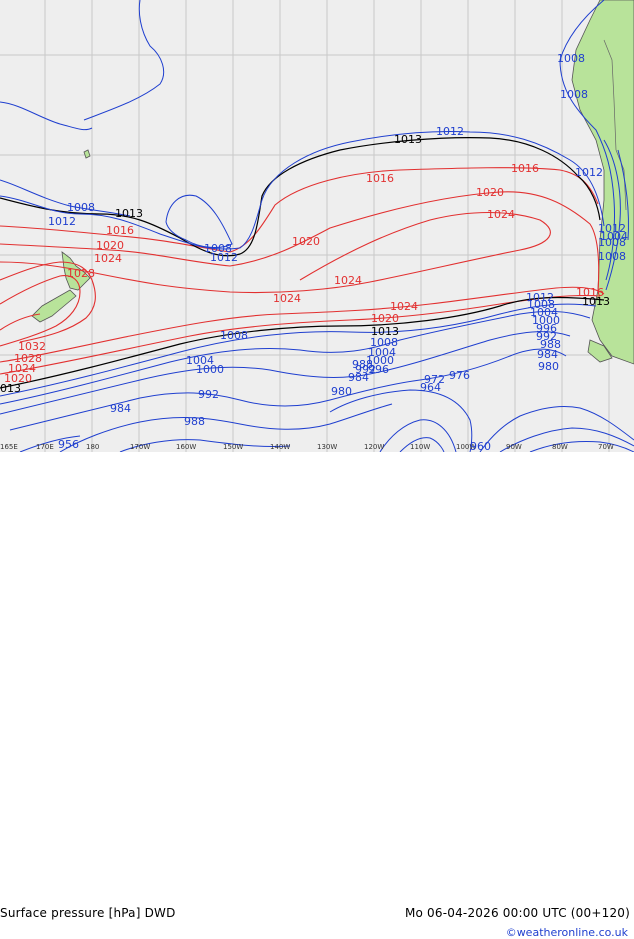 This screenshot has width=634, height=939. I want to click on new-zealand-south-island, so click(54, 306).